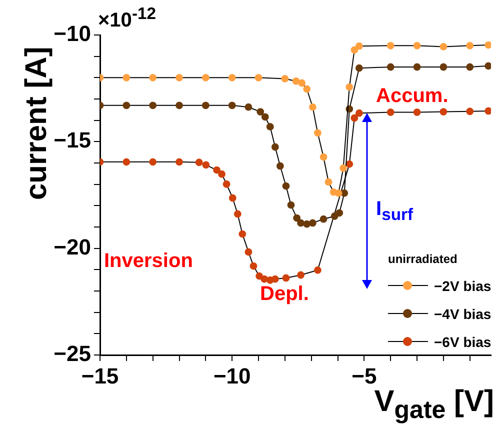 The image size is (496, 432). What do you see at coordinates (72, 247) in the screenshot?
I see `y-tick-label: −20` at bounding box center [72, 247].